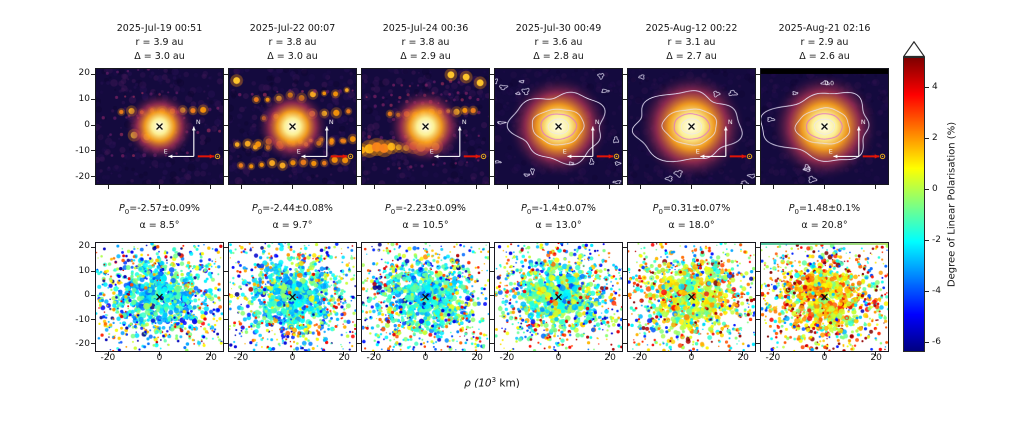 The image size is (1024, 425). I want to click on obs-date: 2025-Jul-30 00:49, so click(558, 28).